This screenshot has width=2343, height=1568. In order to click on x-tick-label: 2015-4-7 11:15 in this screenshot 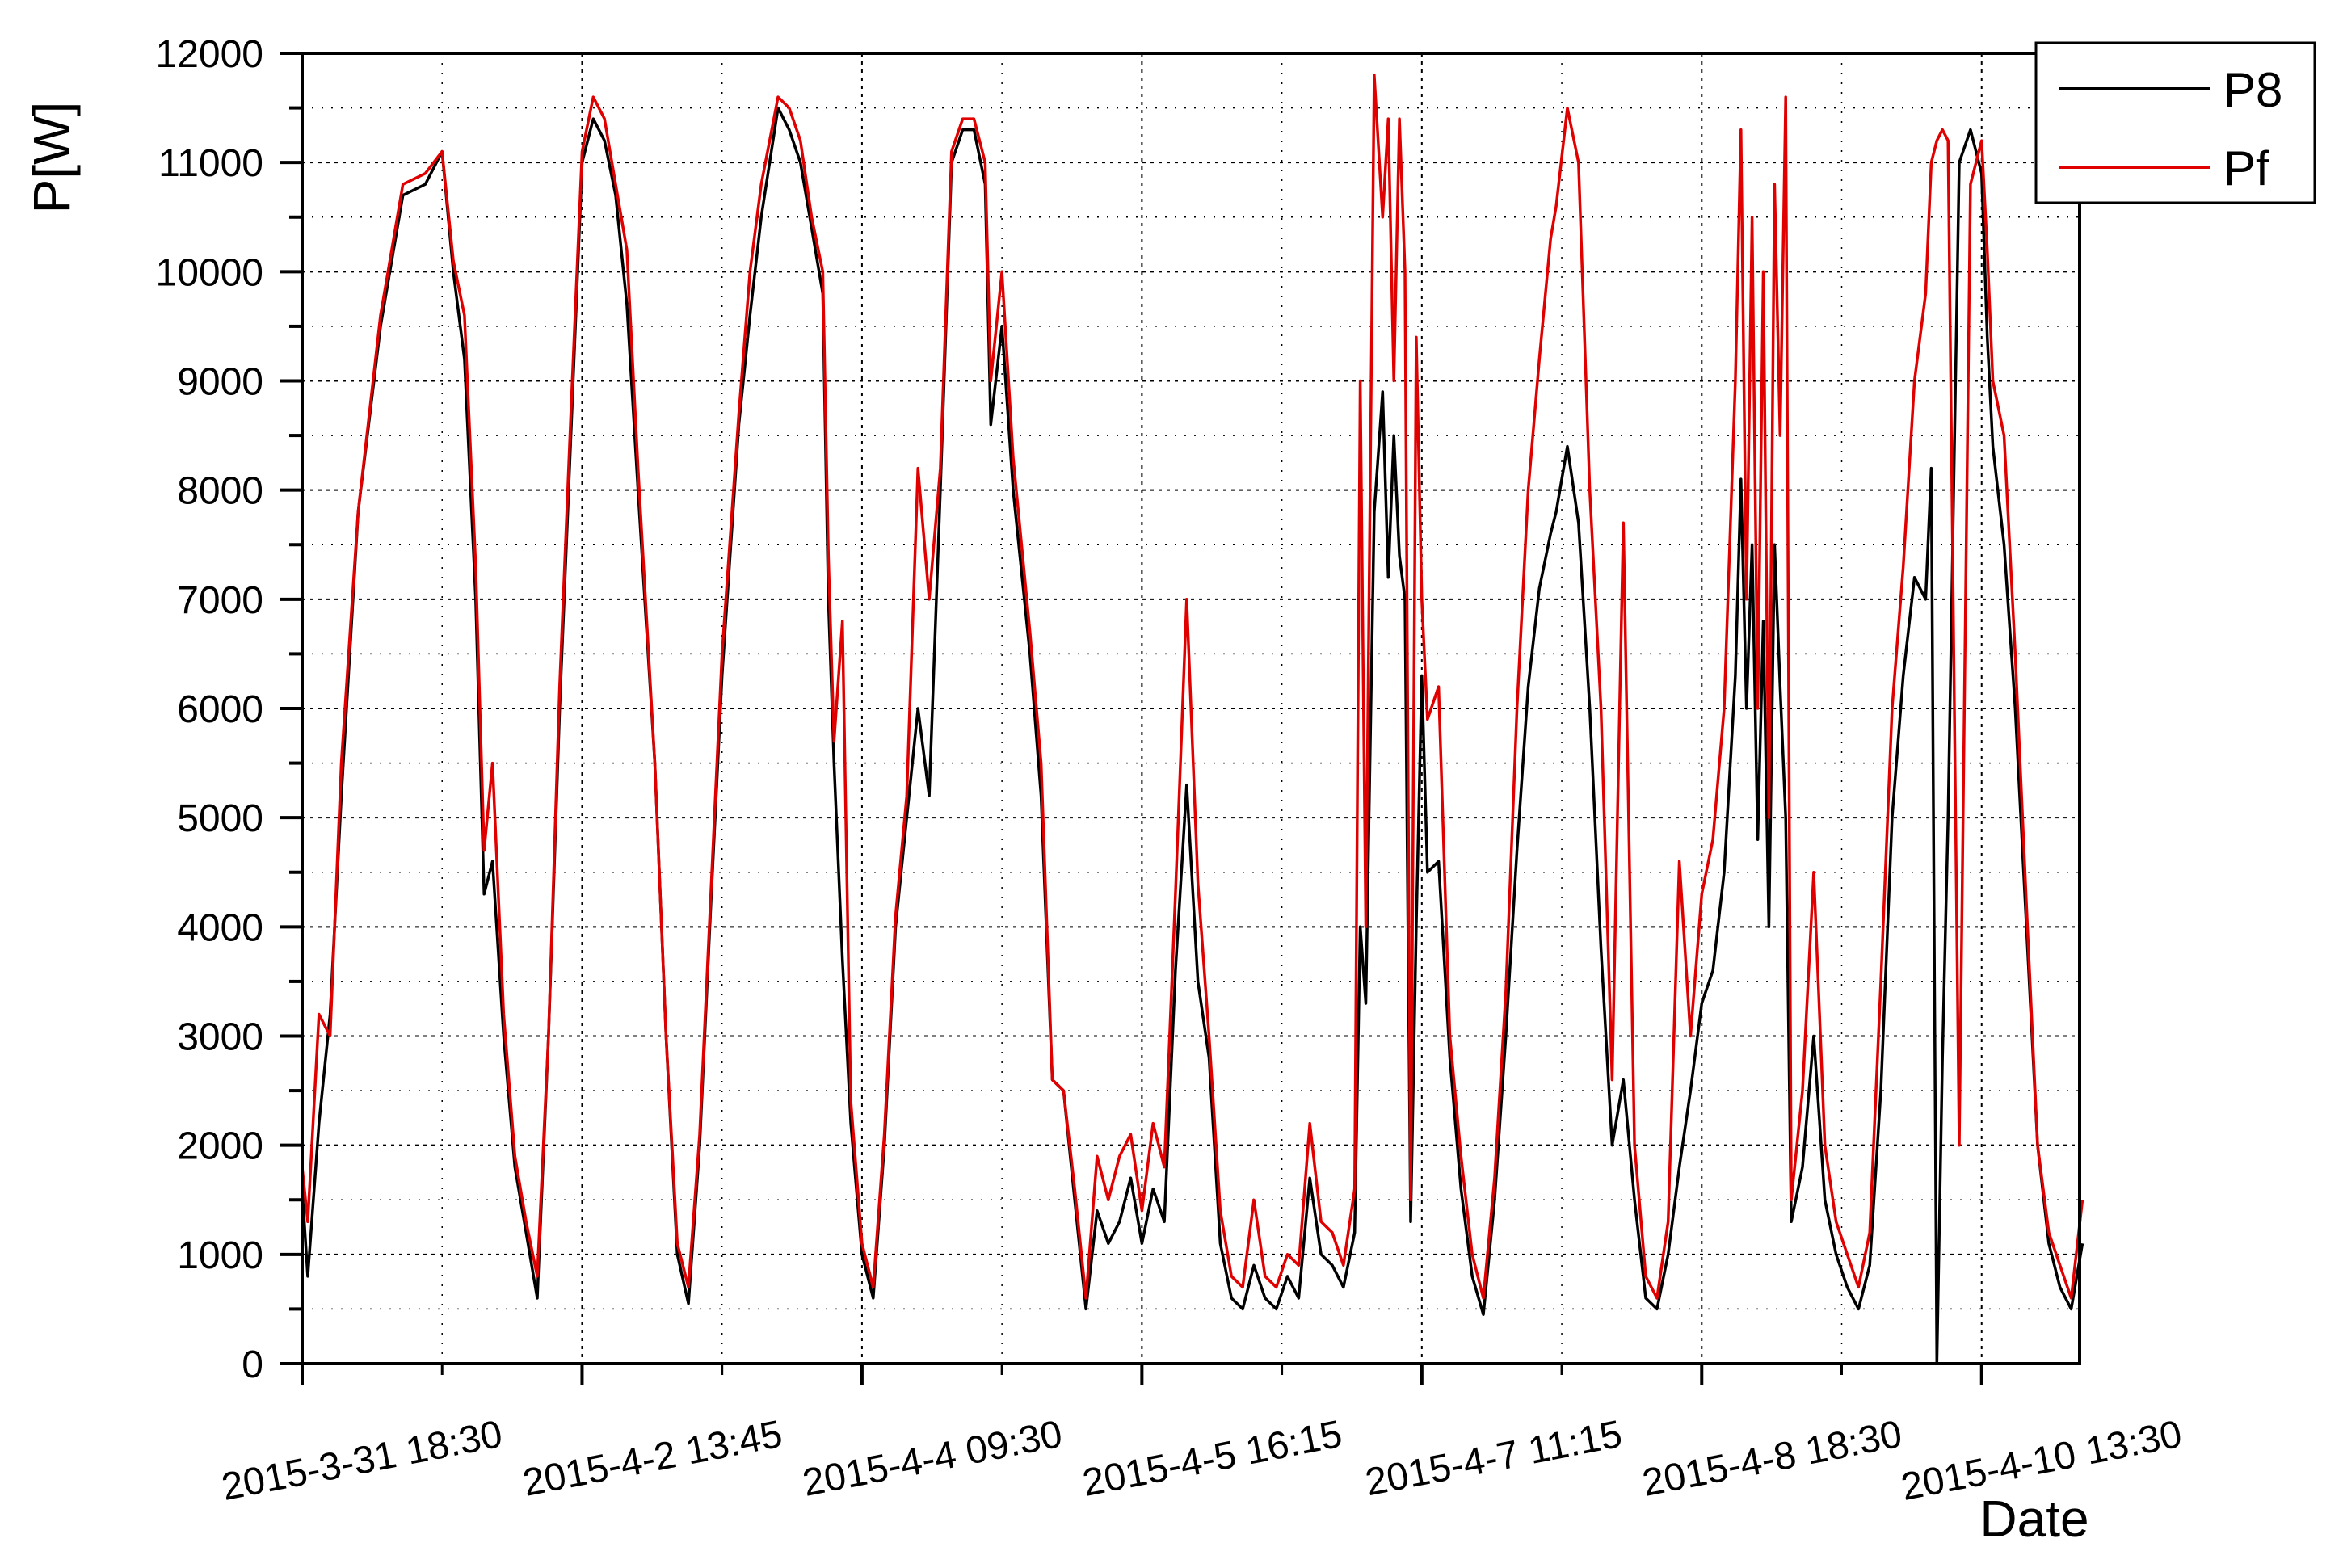, I will do `click(1494, 1458)`.